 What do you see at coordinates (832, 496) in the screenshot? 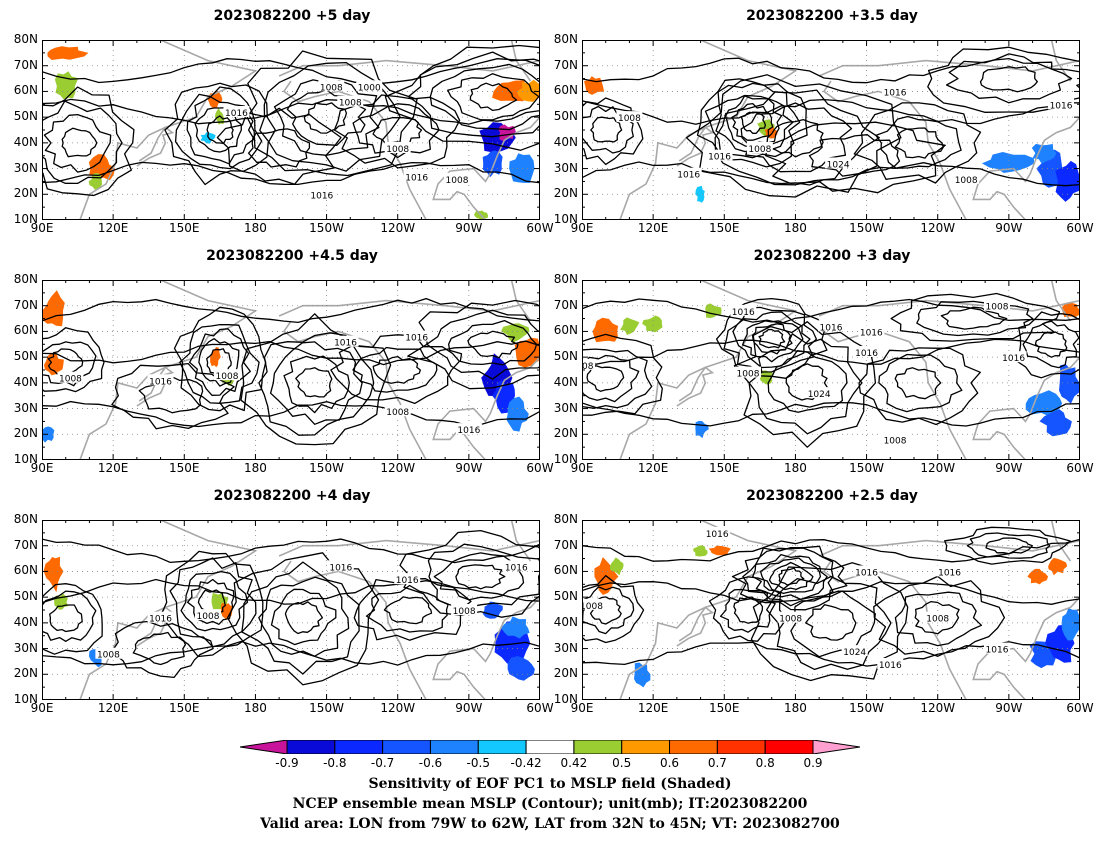
I see `panel-title: 2023082200 +2.5 day` at bounding box center [832, 496].